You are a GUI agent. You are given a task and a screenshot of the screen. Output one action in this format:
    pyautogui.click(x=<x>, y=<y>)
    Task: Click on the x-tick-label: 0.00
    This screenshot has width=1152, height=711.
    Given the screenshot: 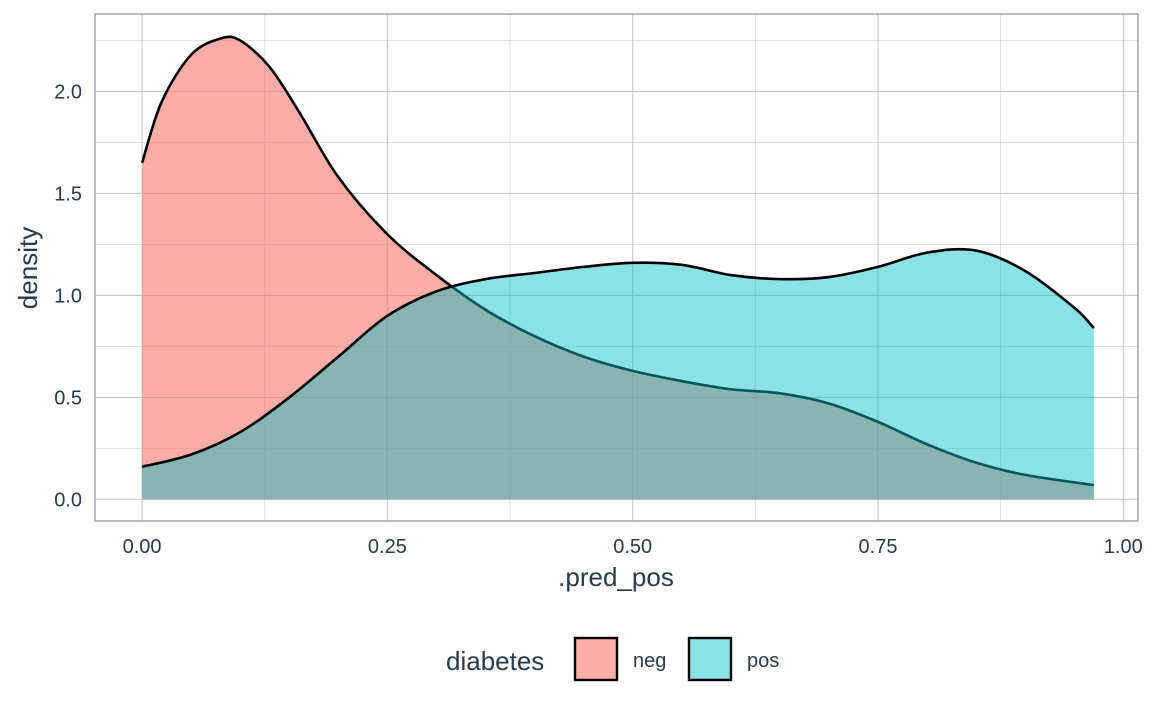 What is the action you would take?
    pyautogui.click(x=142, y=547)
    